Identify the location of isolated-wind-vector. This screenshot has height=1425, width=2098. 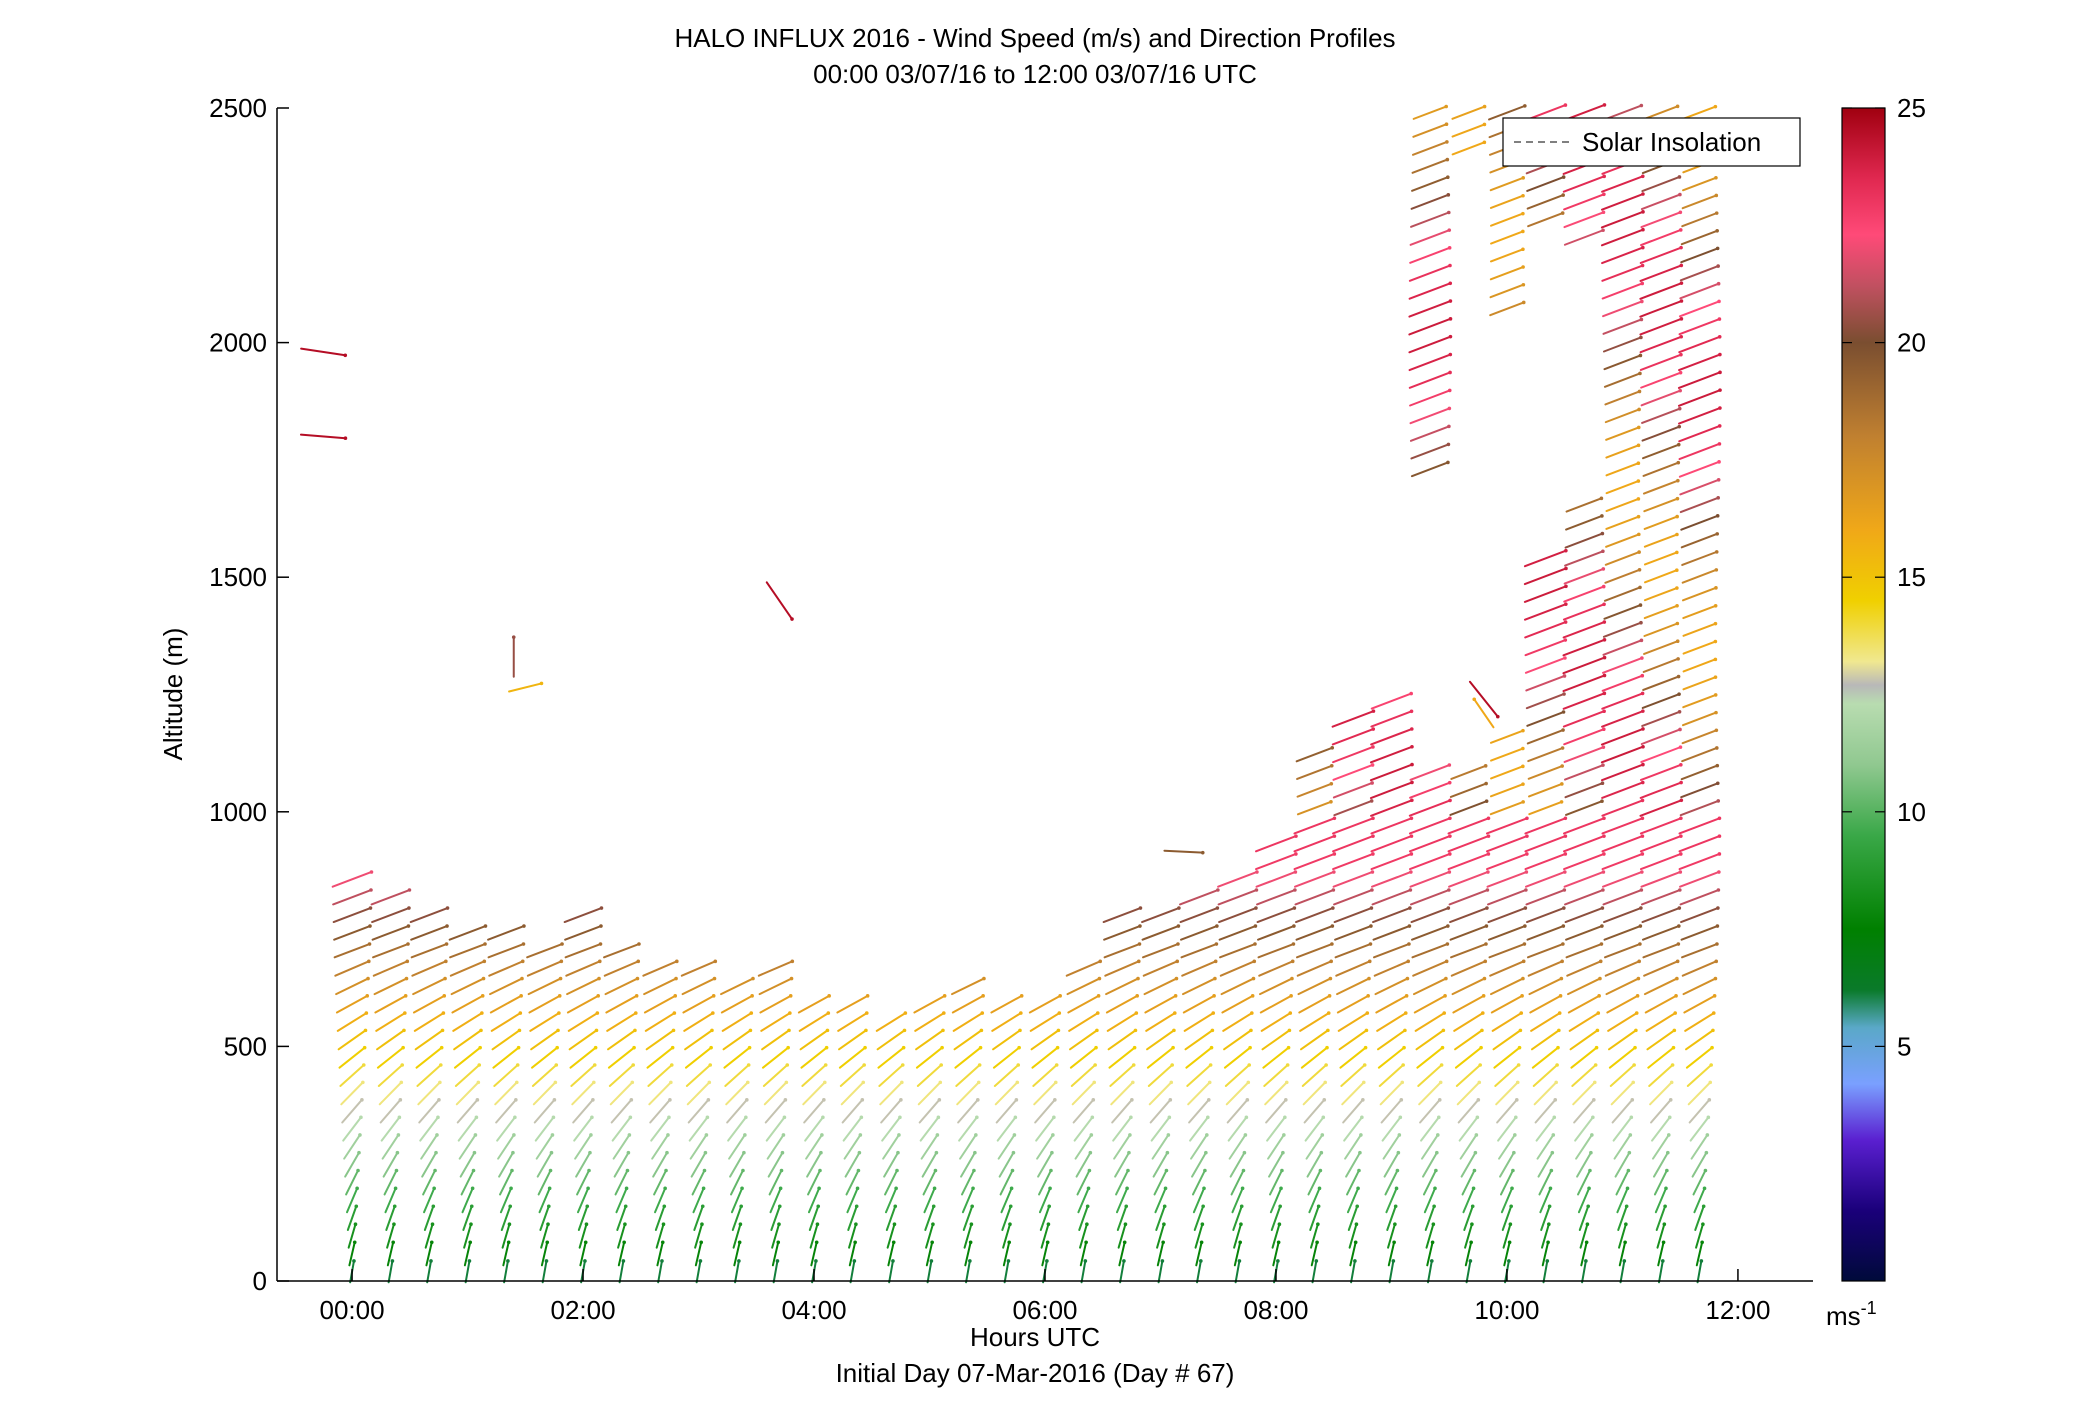
(525, 687).